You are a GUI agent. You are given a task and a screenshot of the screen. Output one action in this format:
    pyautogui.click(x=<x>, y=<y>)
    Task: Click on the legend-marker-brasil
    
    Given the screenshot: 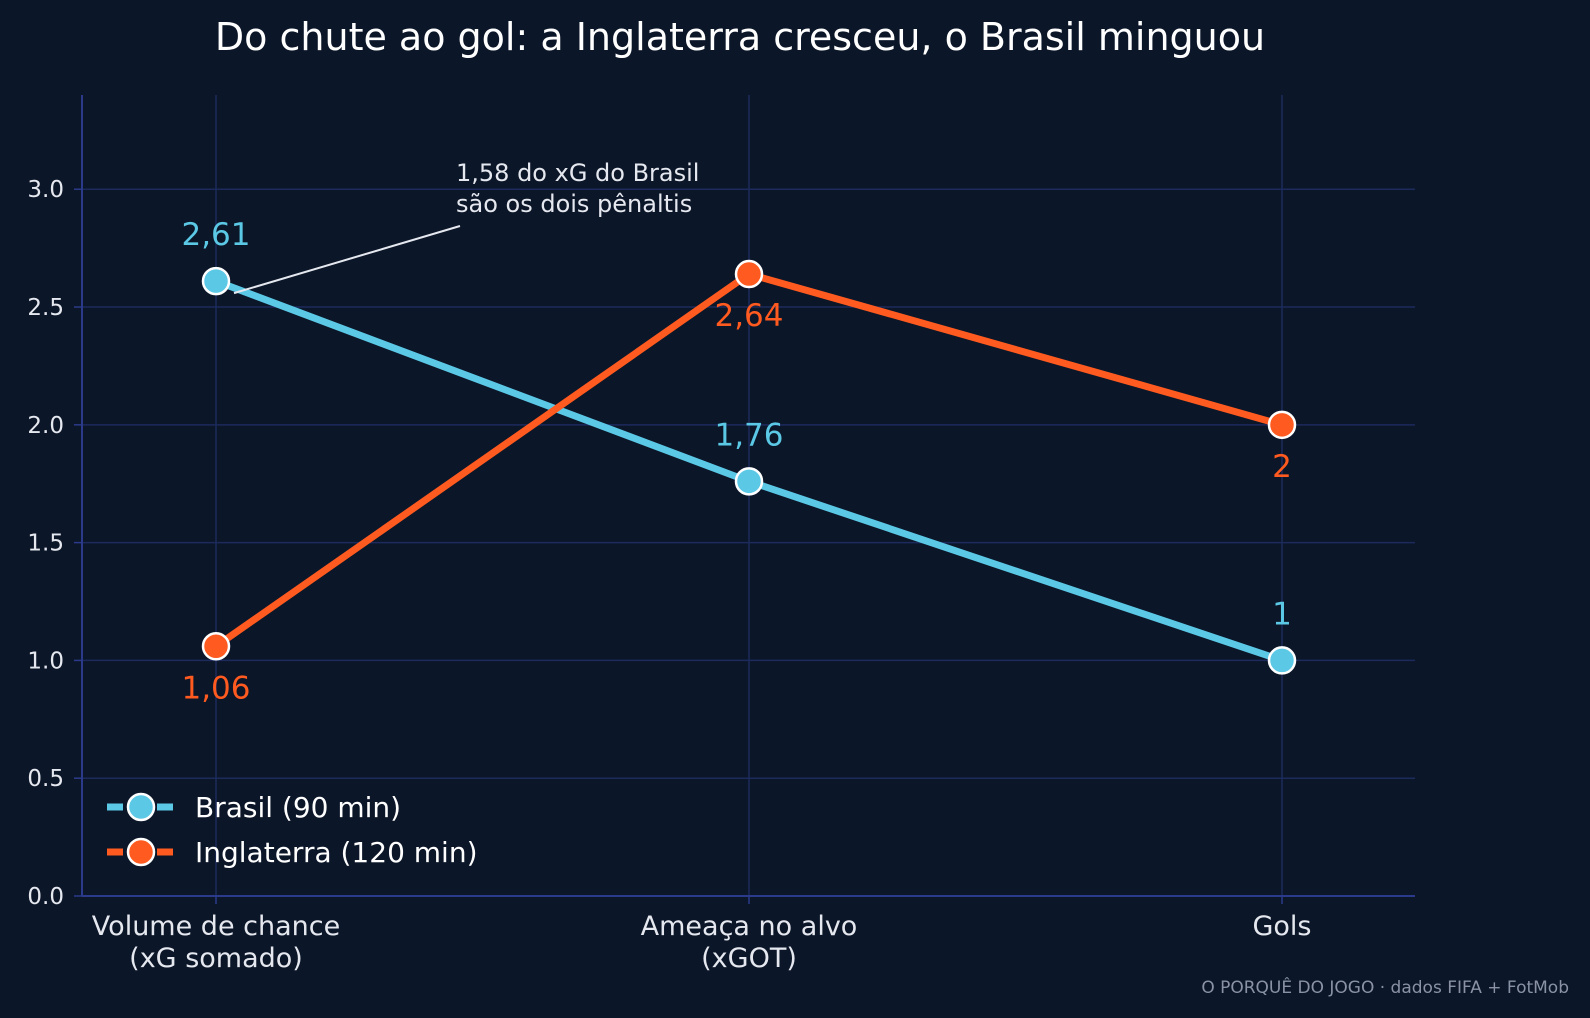 What is the action you would take?
    pyautogui.click(x=141, y=807)
    